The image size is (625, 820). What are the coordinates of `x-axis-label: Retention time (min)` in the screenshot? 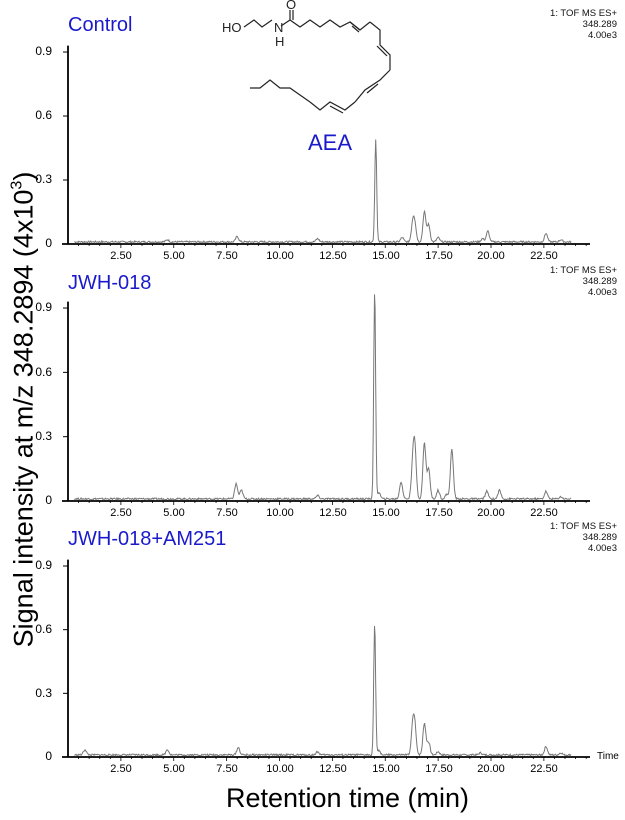 It's located at (347, 798).